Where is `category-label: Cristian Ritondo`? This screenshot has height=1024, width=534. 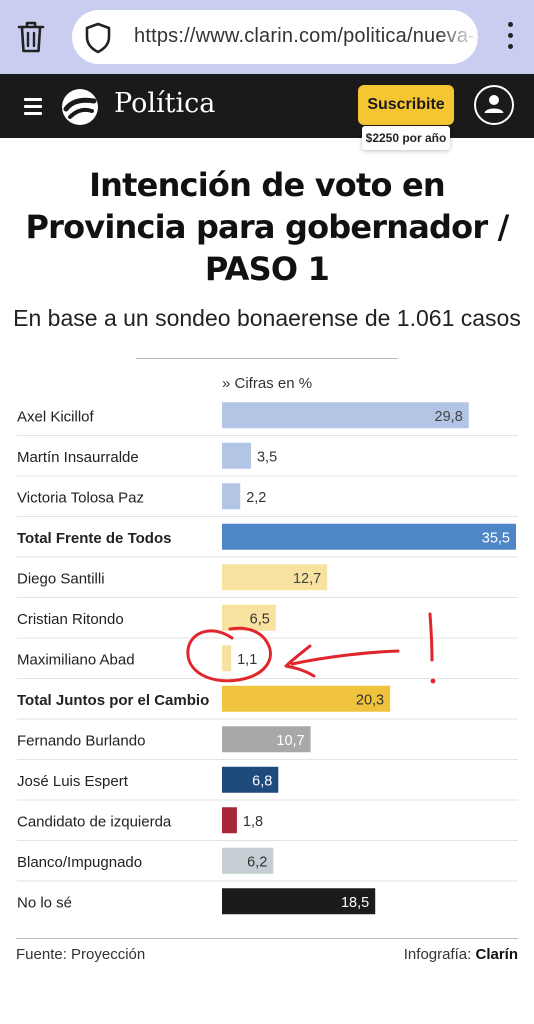
category-label: Cristian Ritondo is located at coordinates (70, 619).